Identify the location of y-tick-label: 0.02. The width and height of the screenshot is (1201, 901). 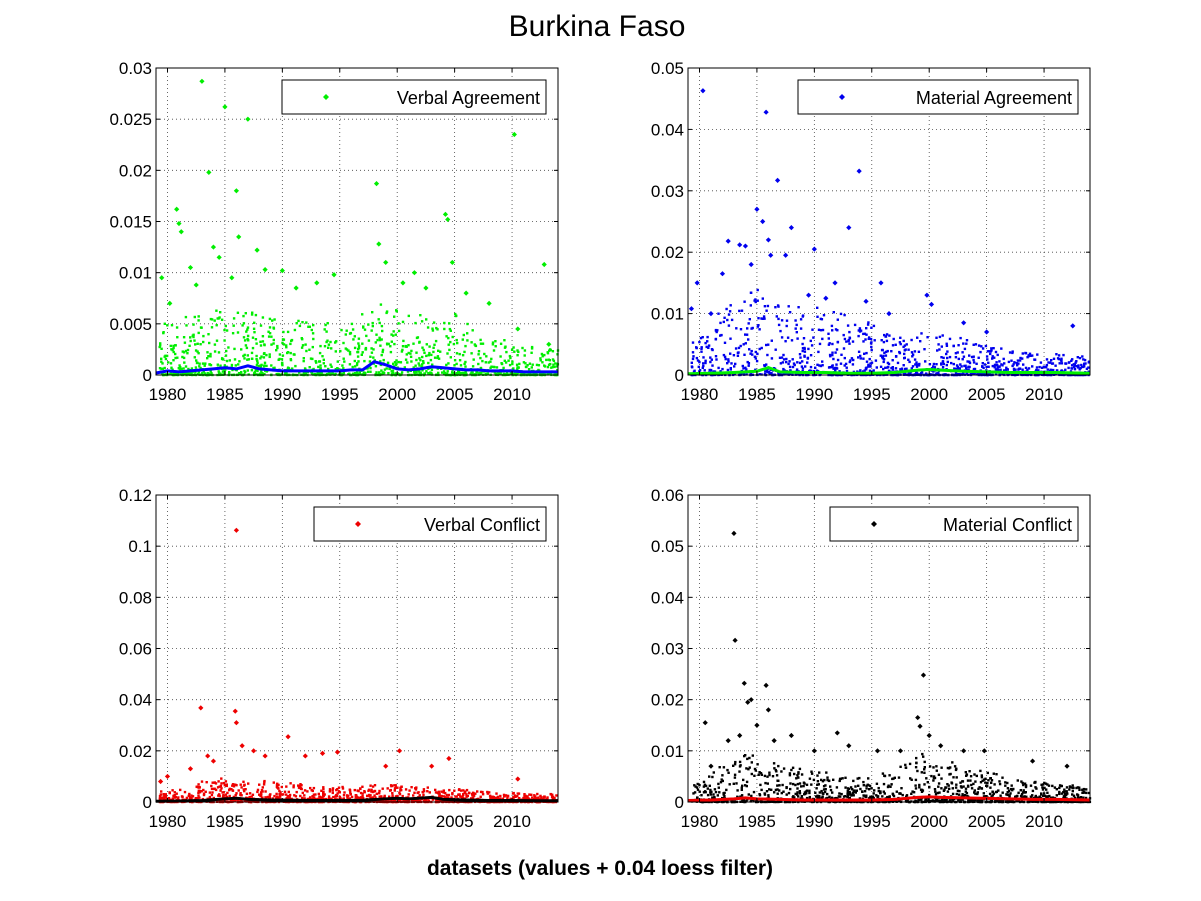
(667, 252).